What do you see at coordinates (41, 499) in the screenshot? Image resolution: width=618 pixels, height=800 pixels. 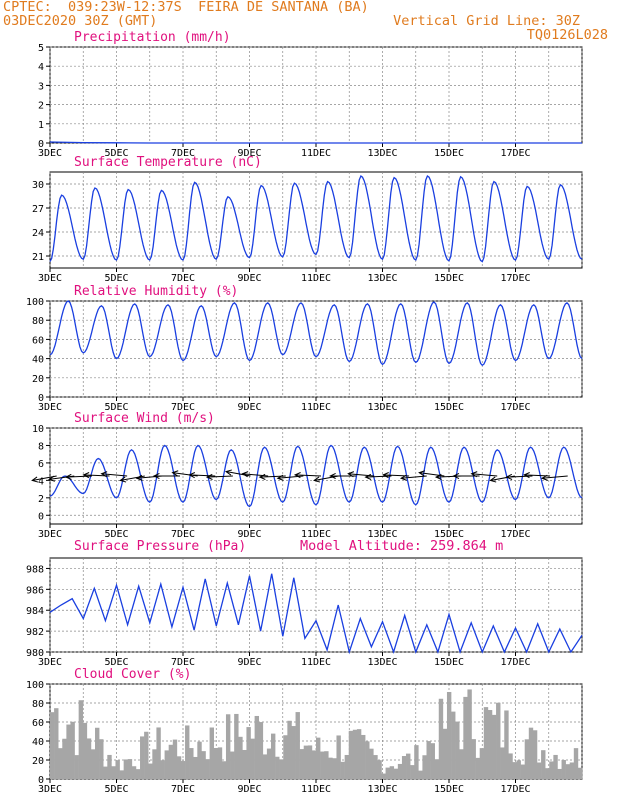 I see `y-tick-label: 2` at bounding box center [41, 499].